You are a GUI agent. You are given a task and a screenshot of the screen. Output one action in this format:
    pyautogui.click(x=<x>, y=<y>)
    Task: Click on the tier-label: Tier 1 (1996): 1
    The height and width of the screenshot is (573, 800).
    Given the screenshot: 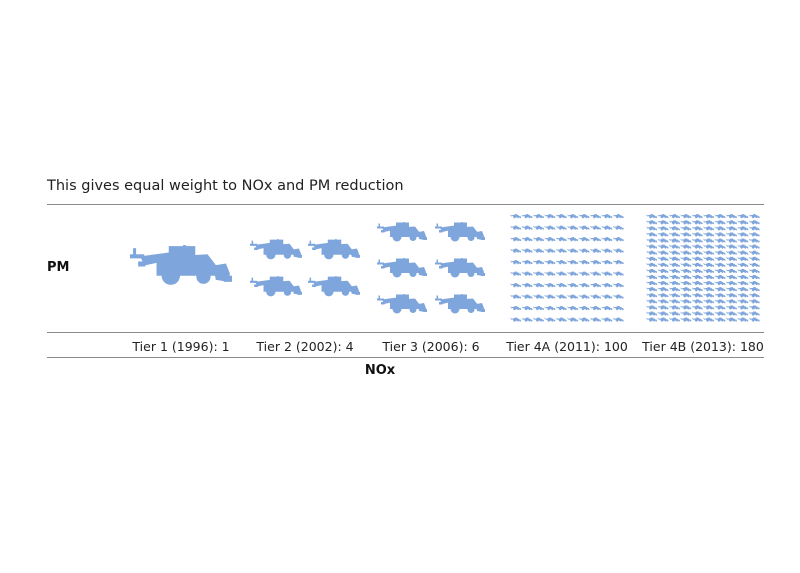 What is the action you would take?
    pyautogui.click(x=181, y=346)
    